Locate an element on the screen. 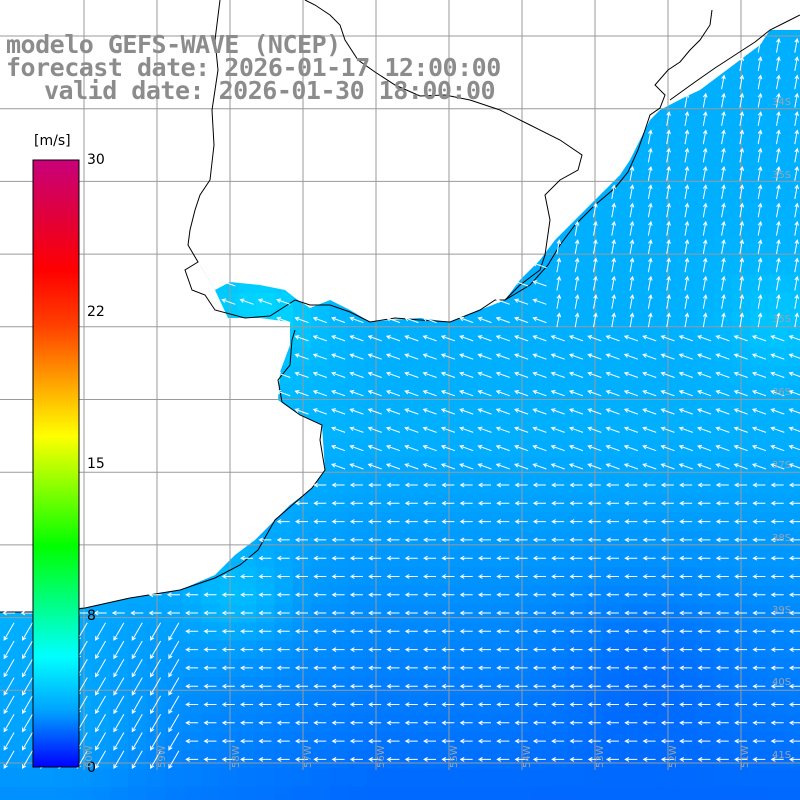 This screenshot has height=800, width=800. lat-label-36s-b: 36S is located at coordinates (782, 392).